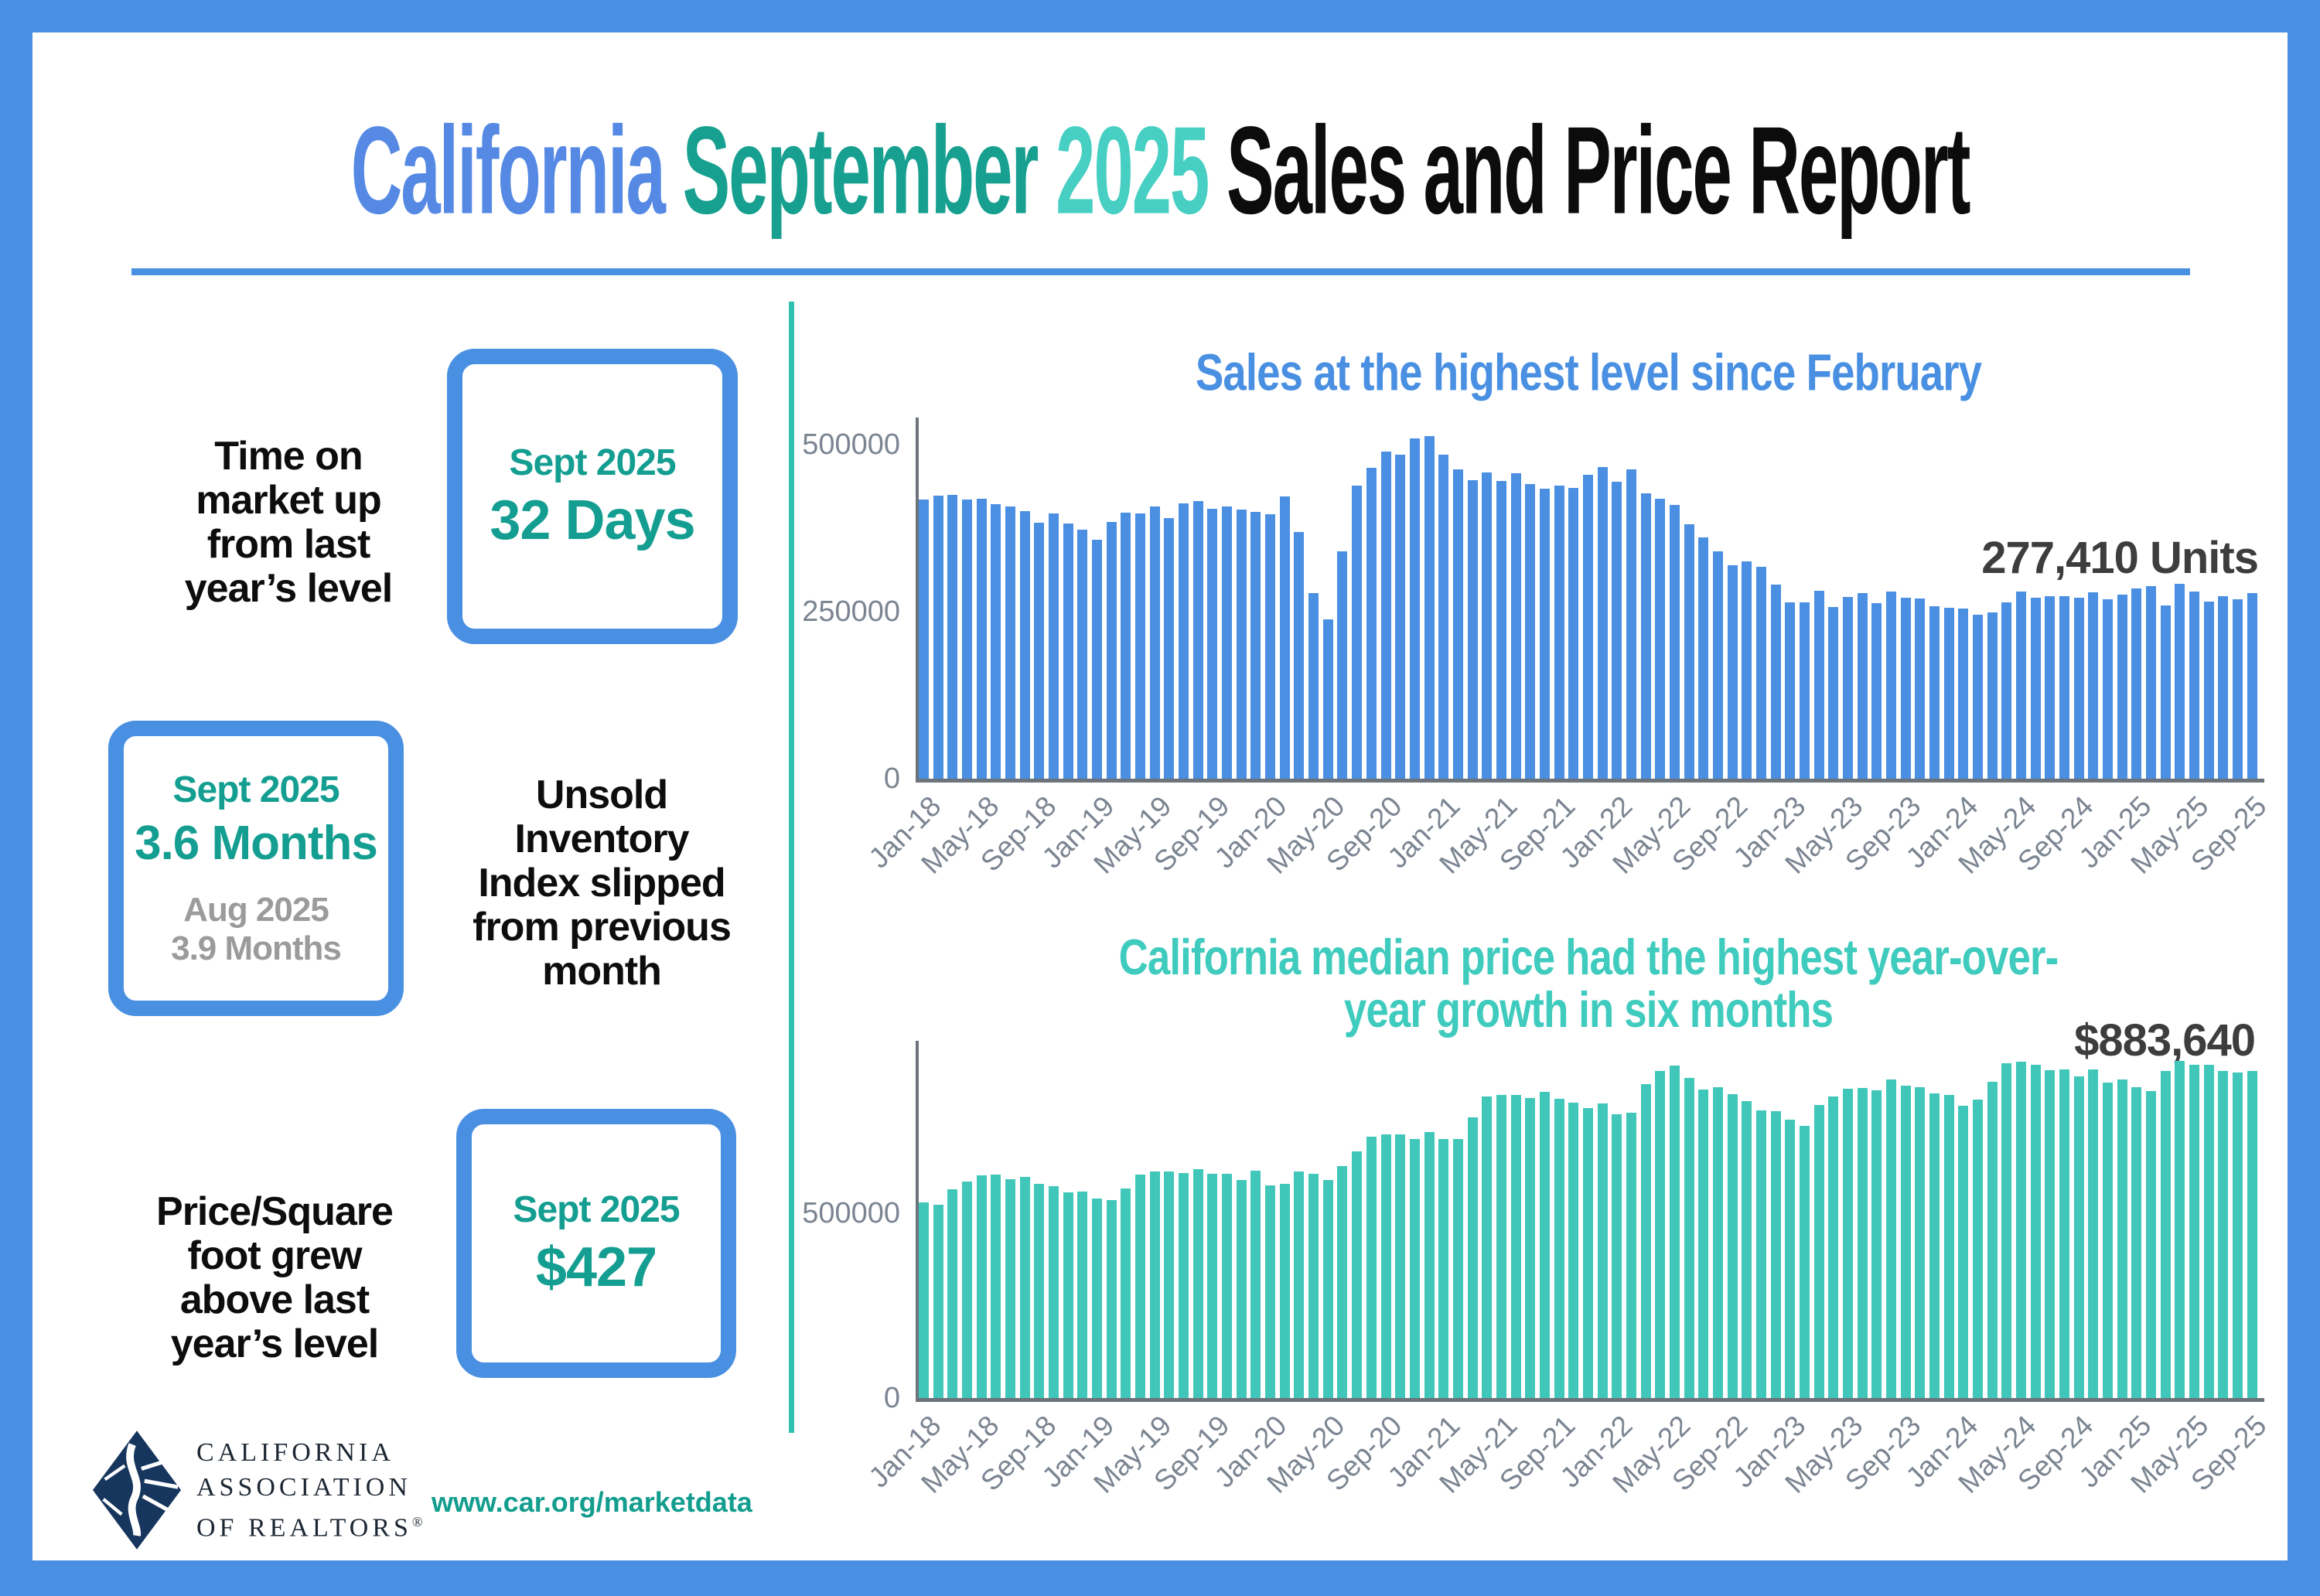 The width and height of the screenshot is (2320, 1596). I want to click on price-bars, so click(1588, 1219).